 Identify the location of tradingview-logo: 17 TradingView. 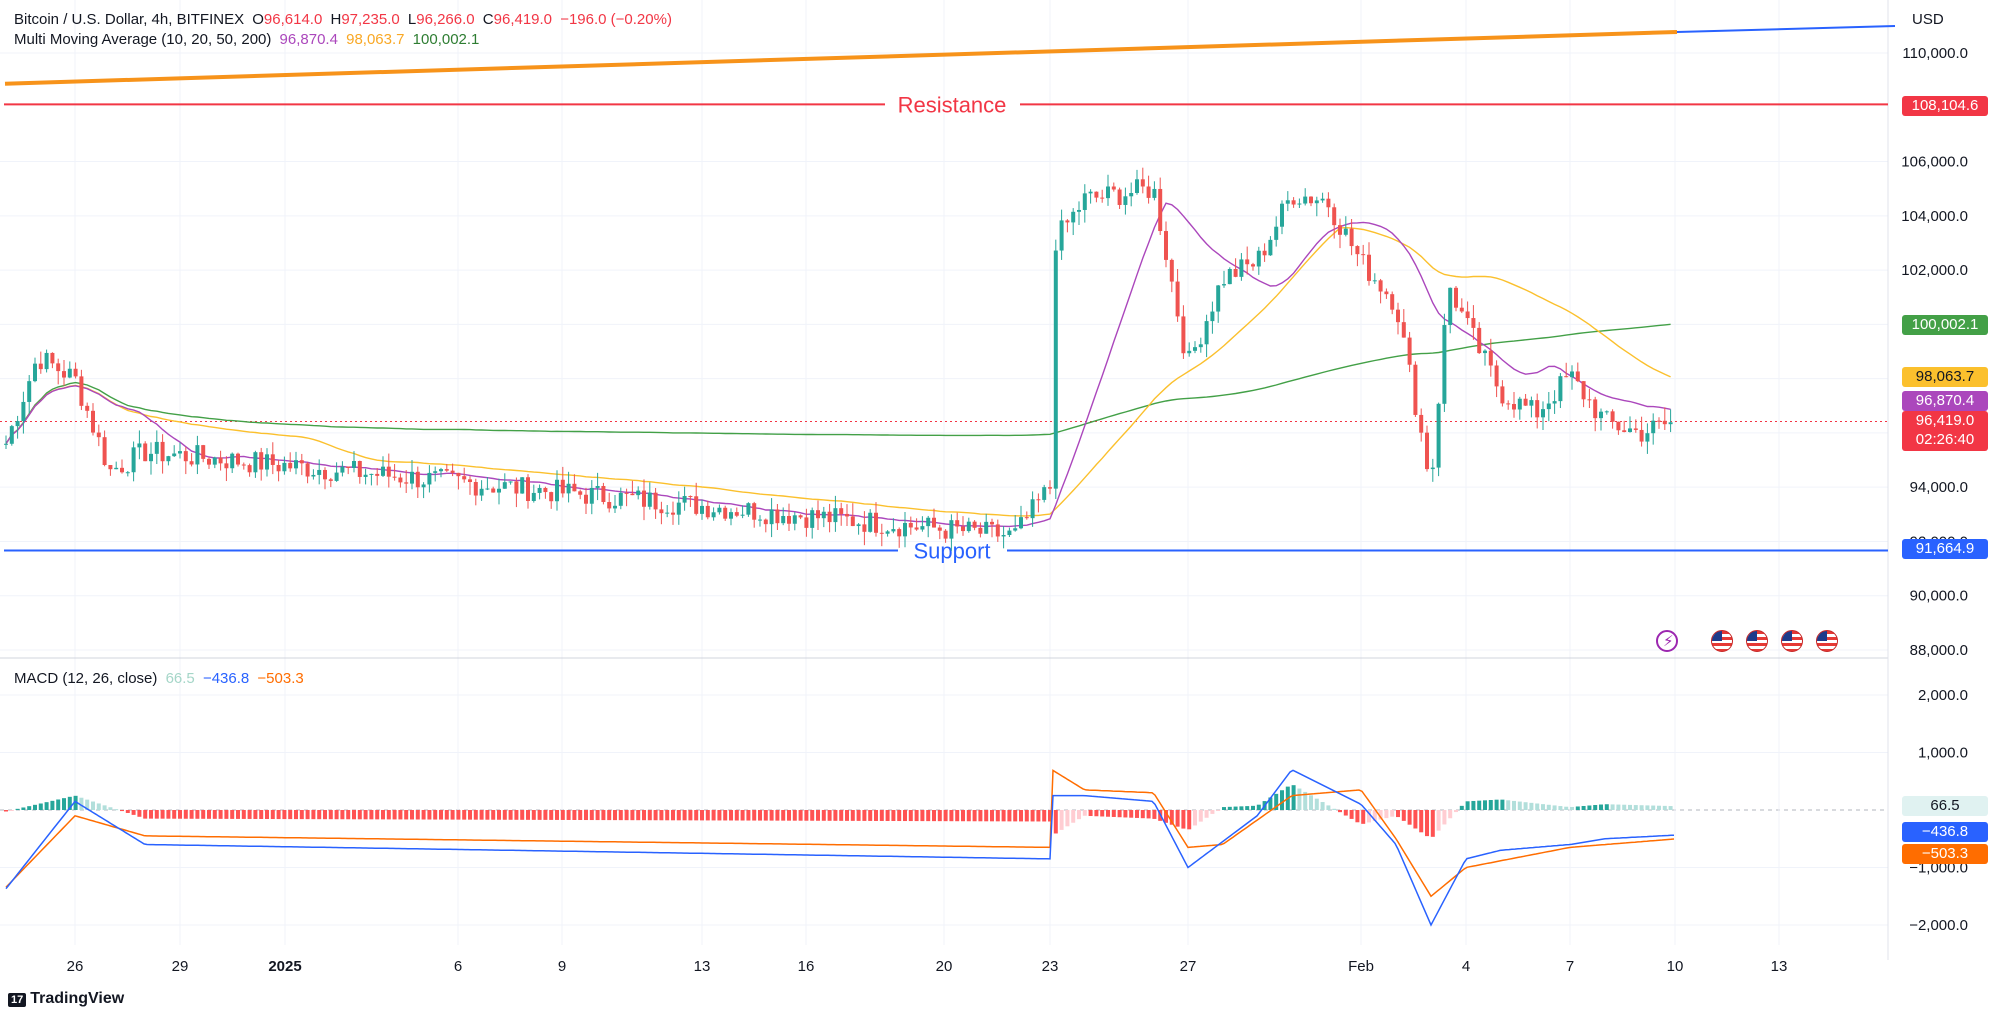
(66, 999).